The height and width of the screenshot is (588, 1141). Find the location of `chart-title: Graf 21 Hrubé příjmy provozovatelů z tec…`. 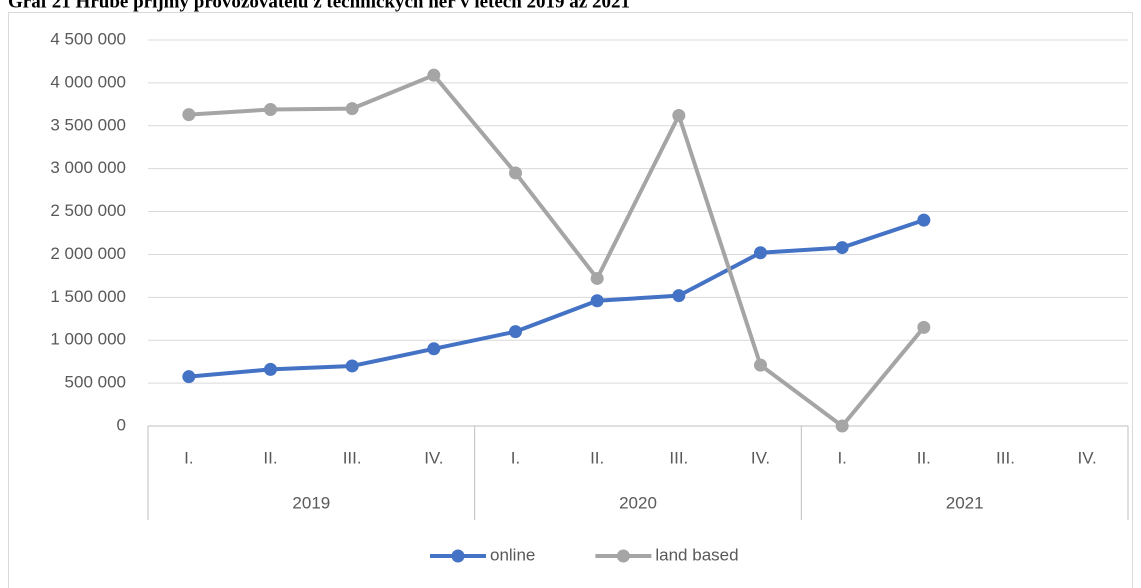

chart-title: Graf 21 Hrubé příjmy provozovatelů z tec… is located at coordinates (319, 6).